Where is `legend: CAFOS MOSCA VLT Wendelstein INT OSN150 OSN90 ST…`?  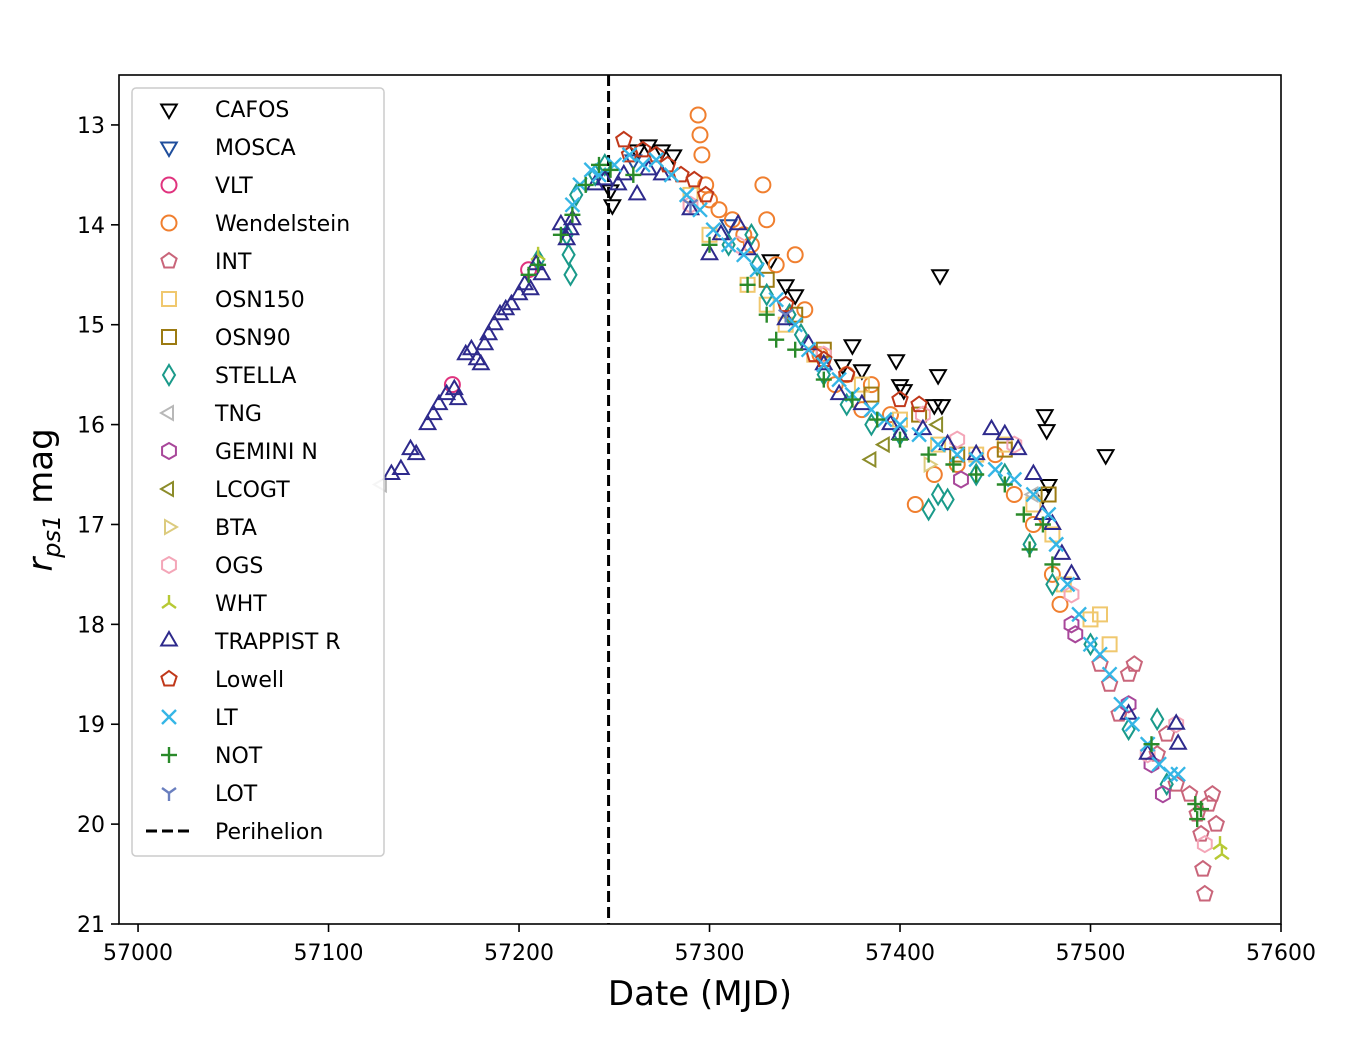 legend: CAFOS MOSCA VLT Wendelstein INT OSN150 OSN90 ST… is located at coordinates (258, 472).